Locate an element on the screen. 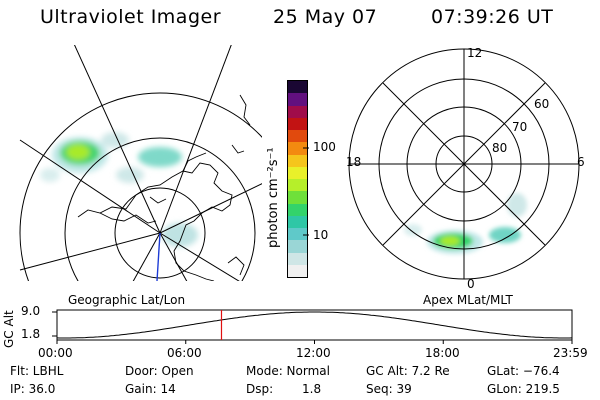  filter-readout: Flt: LBHL is located at coordinates (37, 371).